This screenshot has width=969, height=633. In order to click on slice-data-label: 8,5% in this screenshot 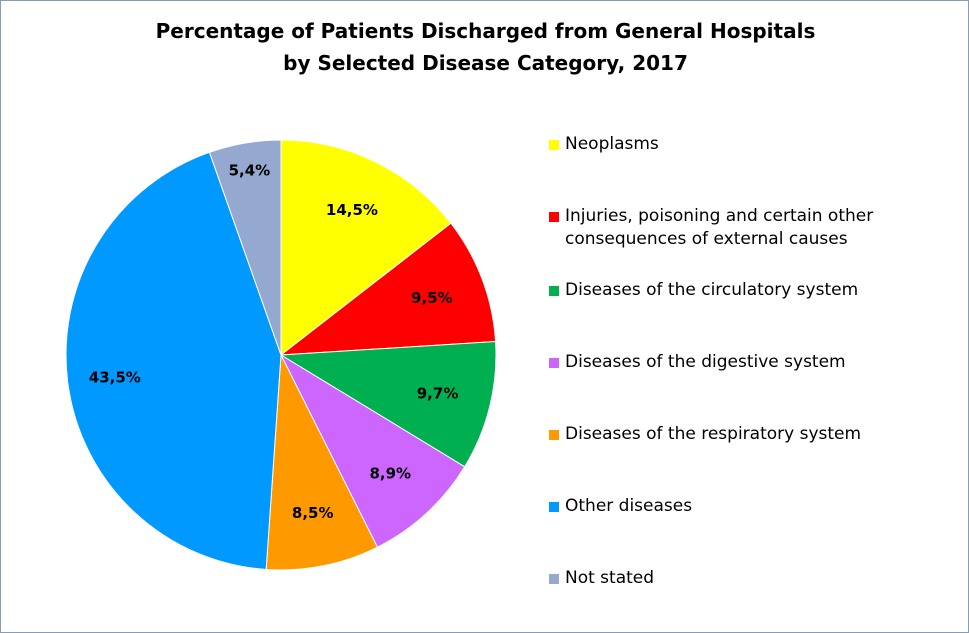, I will do `click(313, 513)`.